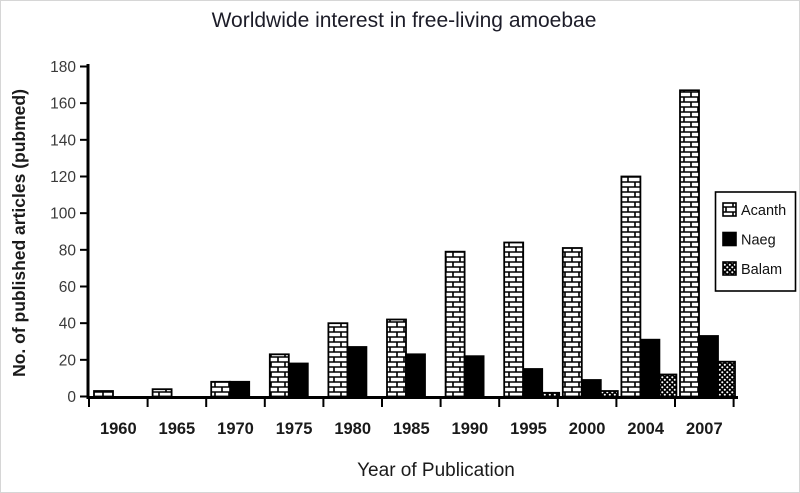  I want to click on bar-acanth-2004, so click(631, 286).